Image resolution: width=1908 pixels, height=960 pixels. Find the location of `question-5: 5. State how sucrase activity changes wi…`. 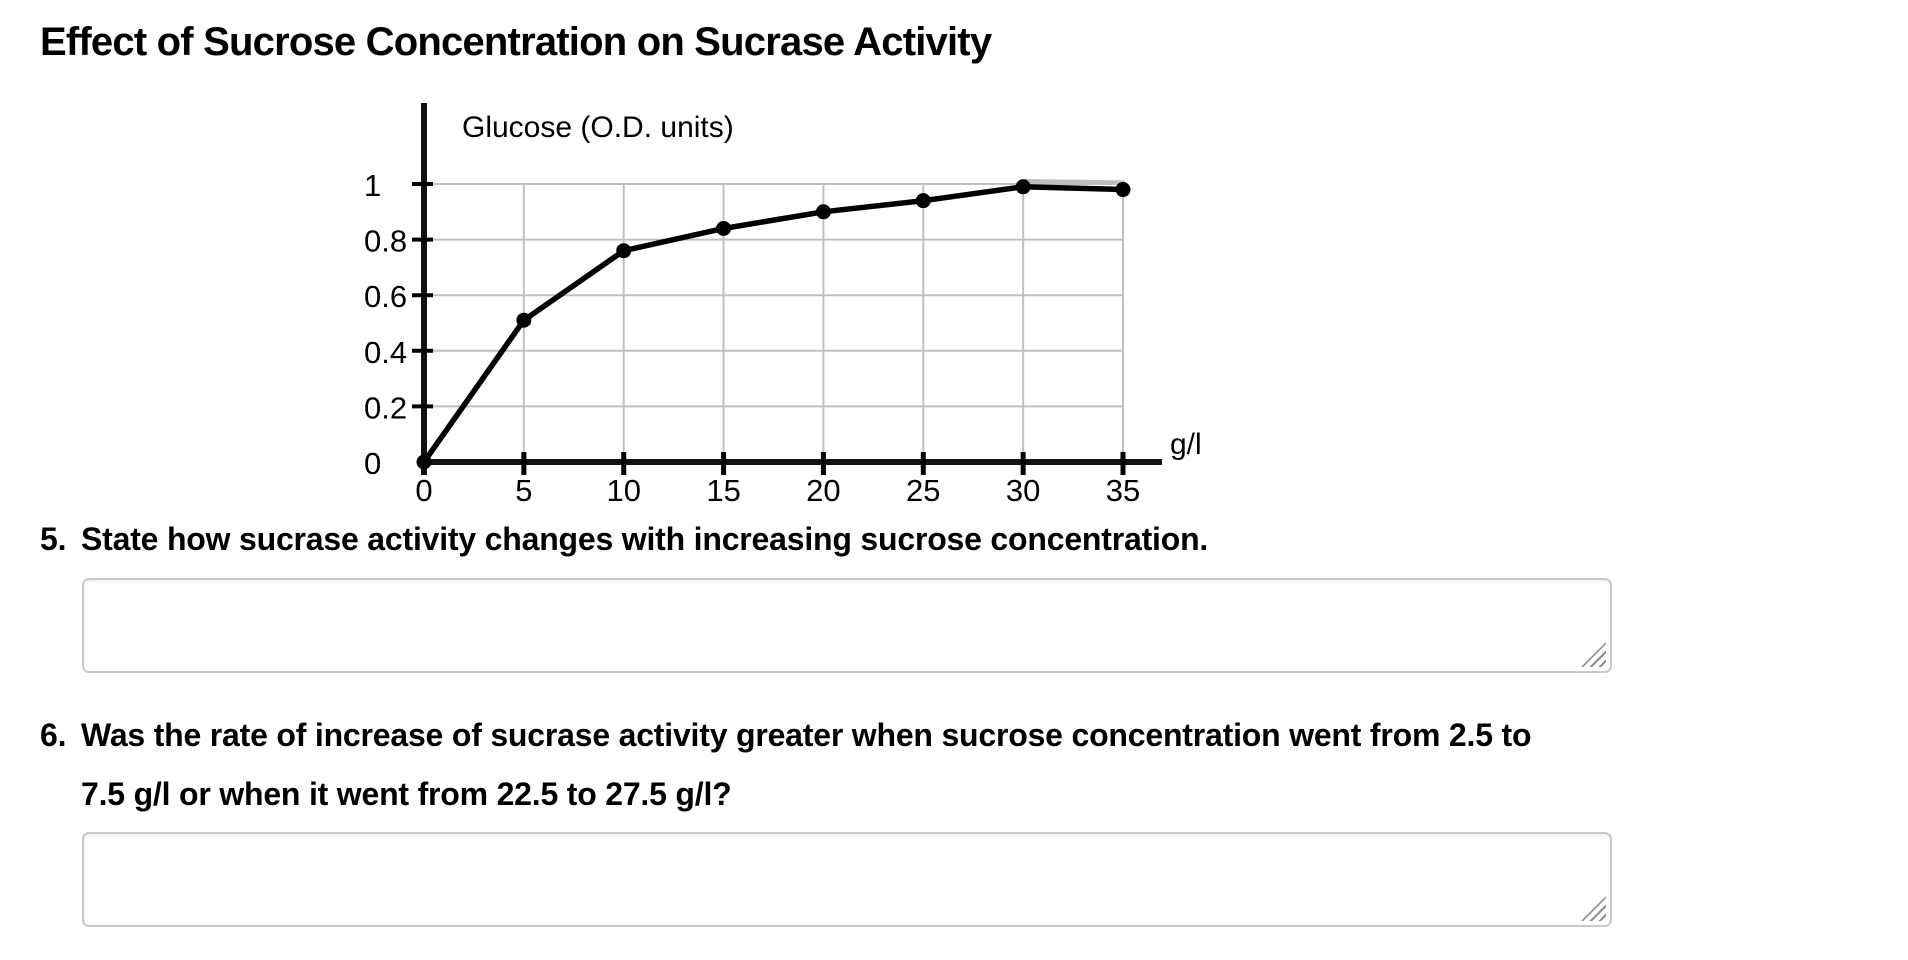

question-5: 5. State how sucrase activity changes wi… is located at coordinates (624, 539).